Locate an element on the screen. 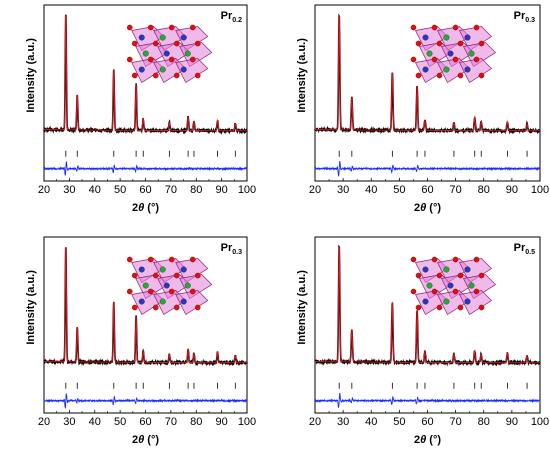 The image size is (550, 457). x-axis-title: 2θ (°) is located at coordinates (145, 208).